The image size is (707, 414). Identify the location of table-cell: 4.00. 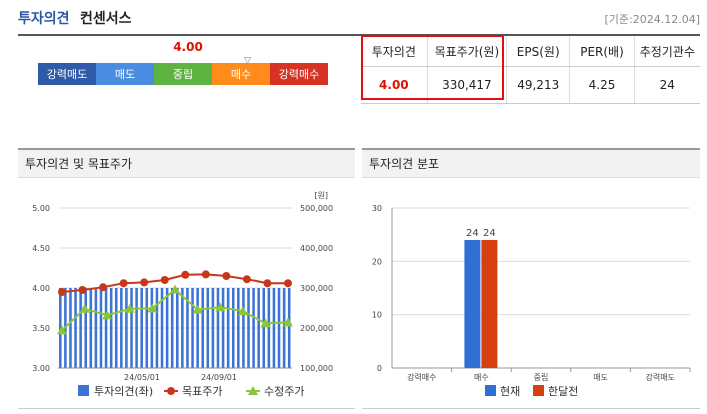
(394, 85).